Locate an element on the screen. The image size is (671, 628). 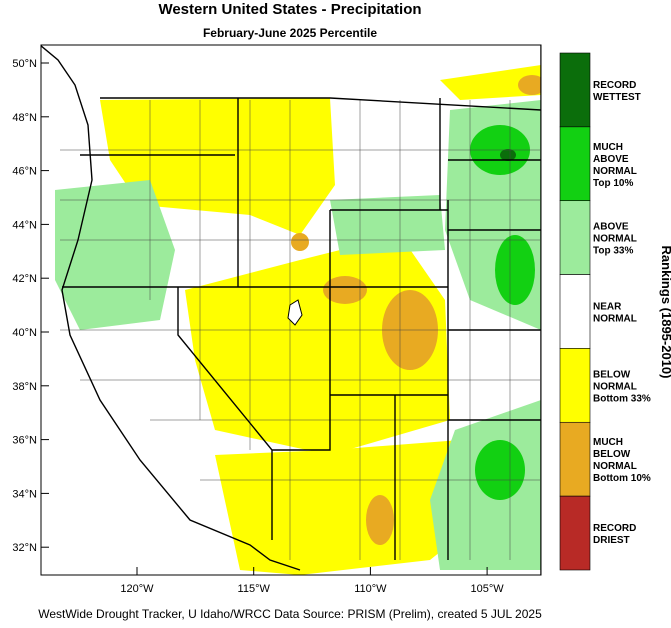
lon-tick-label: 115°W is located at coordinates (254, 589).